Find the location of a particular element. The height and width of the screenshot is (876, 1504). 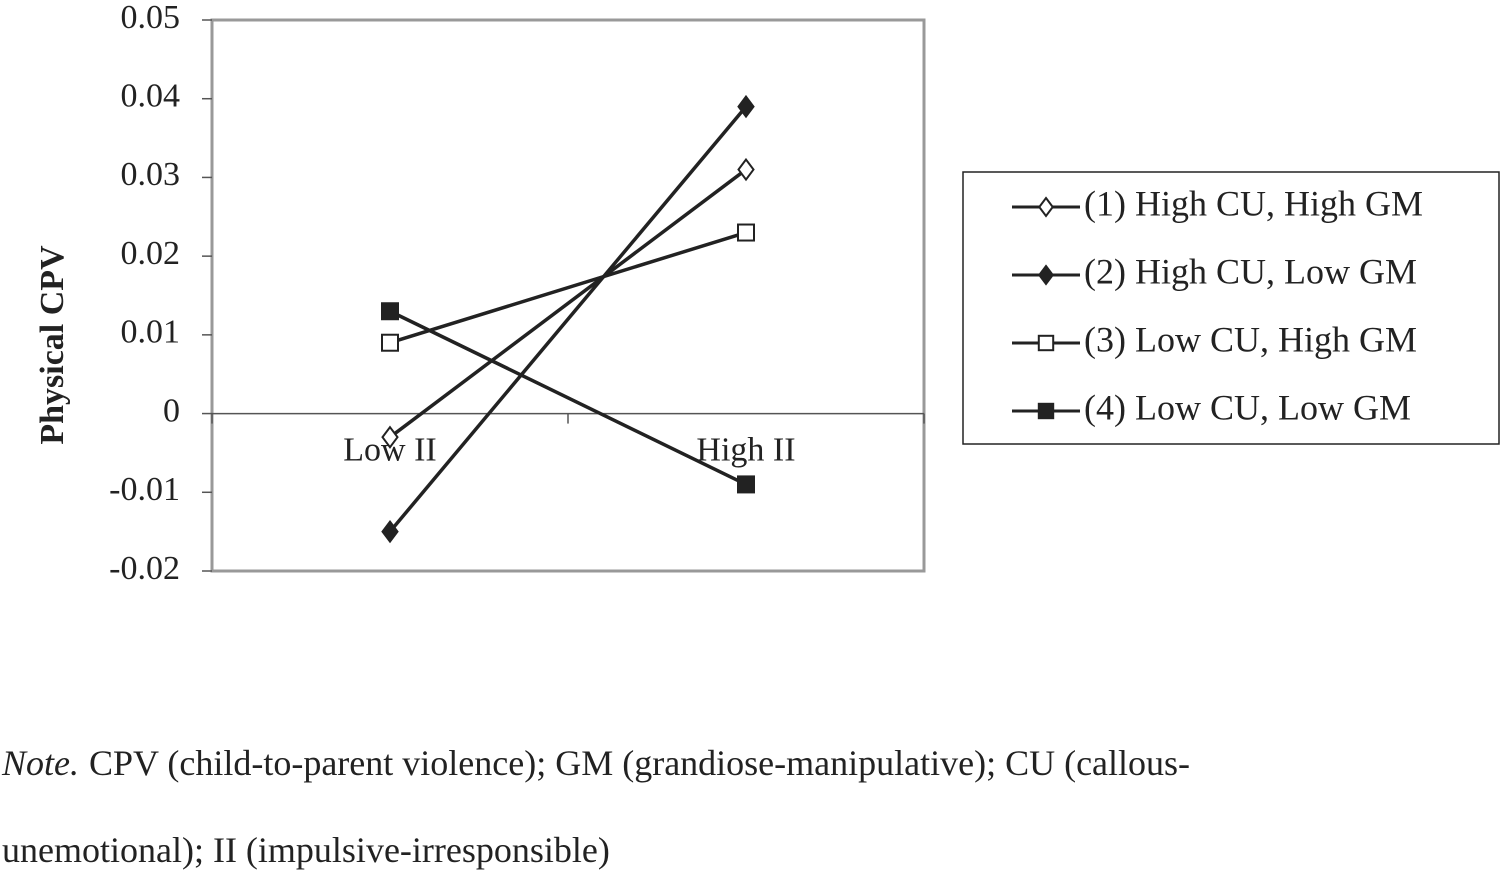

legend-box is located at coordinates (1231, 308).